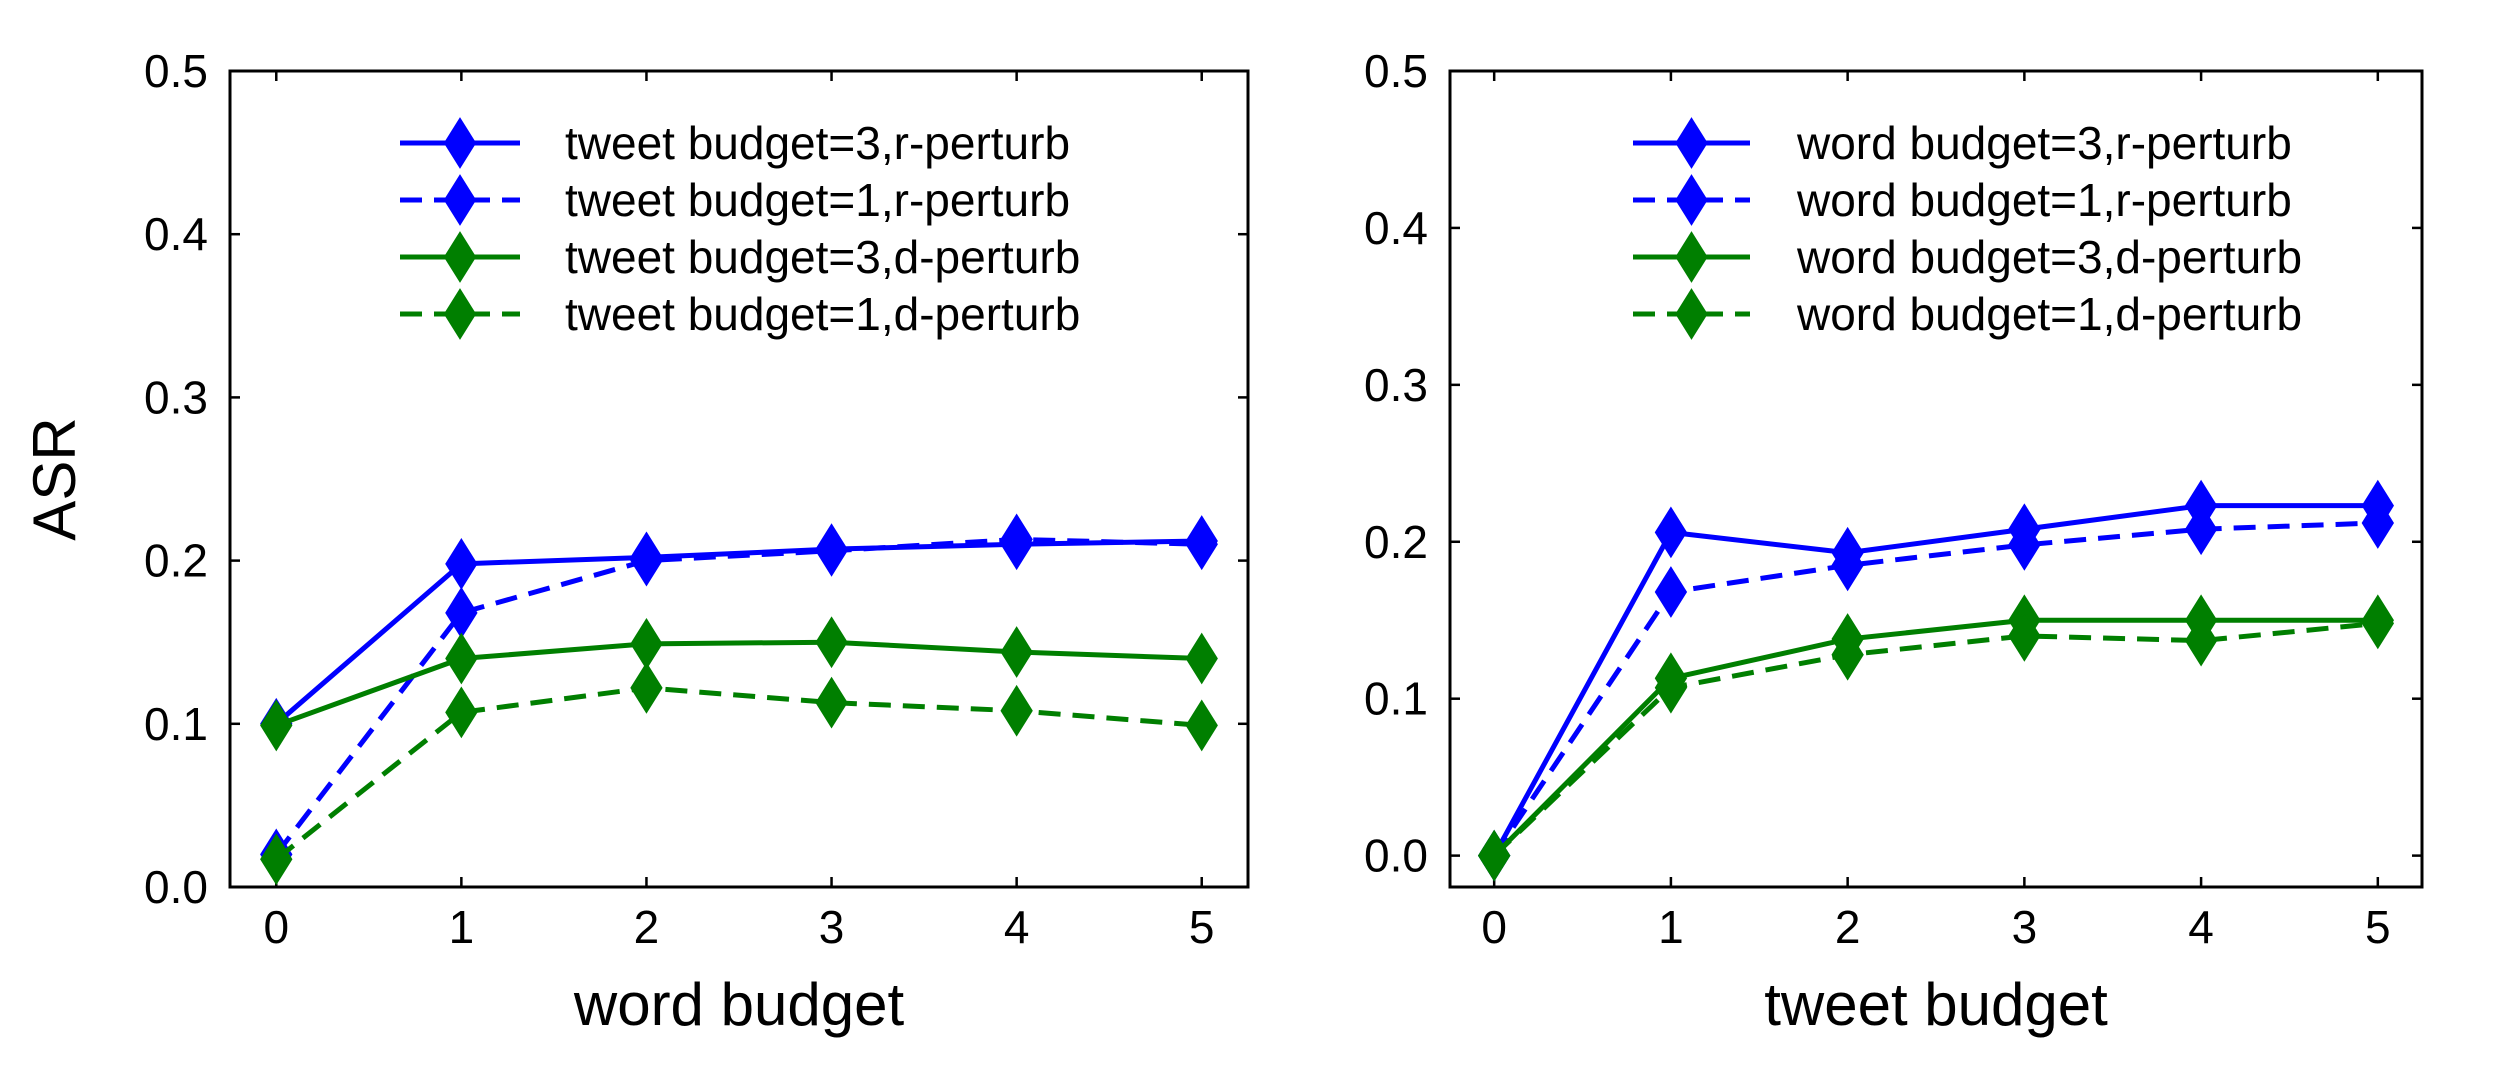 This screenshot has width=2515, height=1091. I want to click on legend-label: word budget=3,r-perturb, so click(2044, 143).